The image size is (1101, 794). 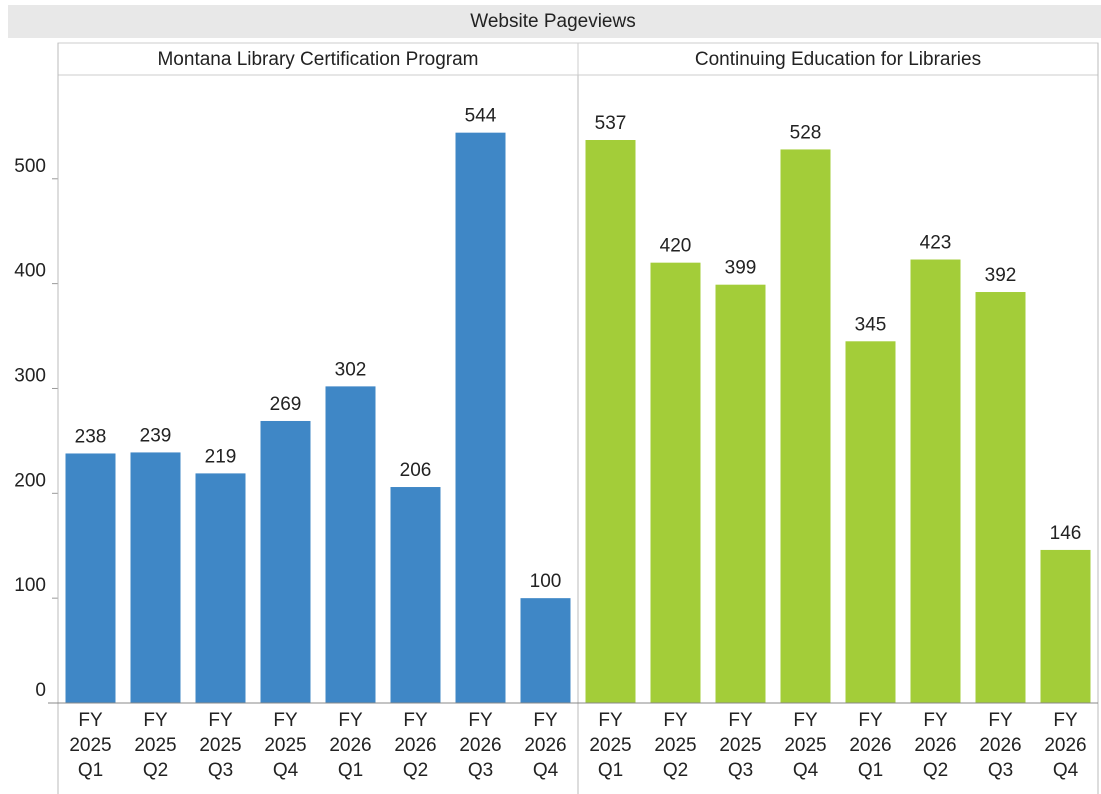 What do you see at coordinates (546, 581) in the screenshot?
I see `value-label: 100` at bounding box center [546, 581].